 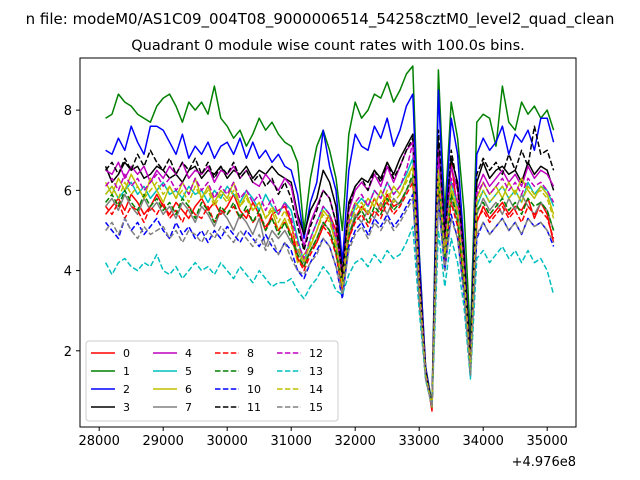 What do you see at coordinates (188, 407) in the screenshot?
I see `legend-label-7: 7` at bounding box center [188, 407].